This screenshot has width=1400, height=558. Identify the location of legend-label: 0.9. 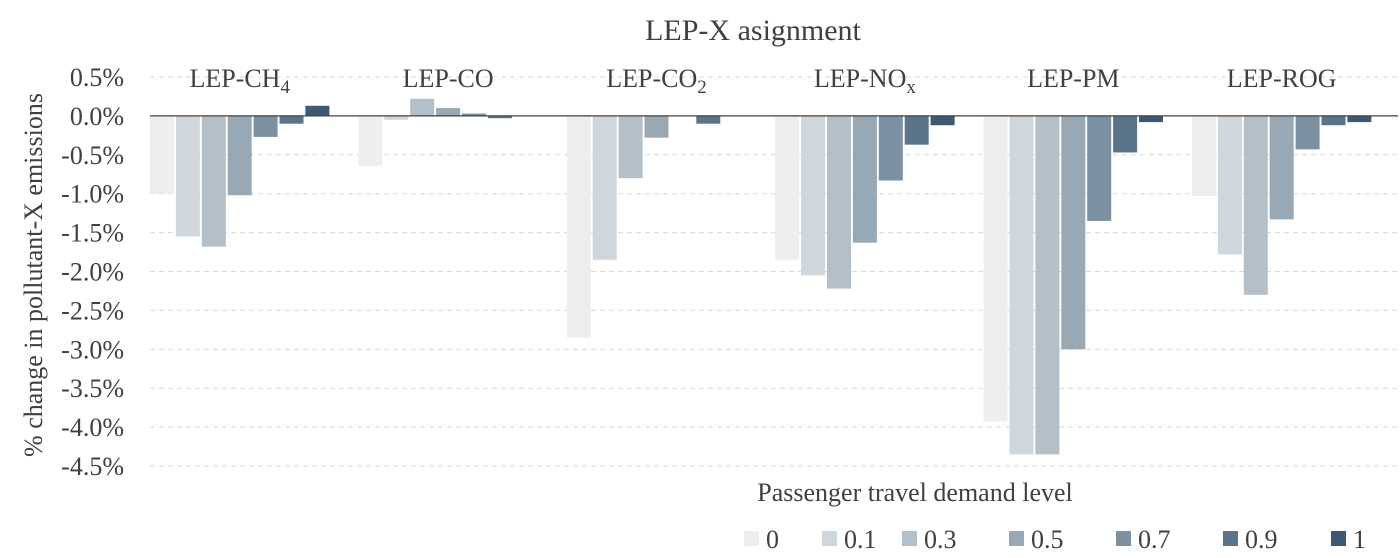
(1261, 539).